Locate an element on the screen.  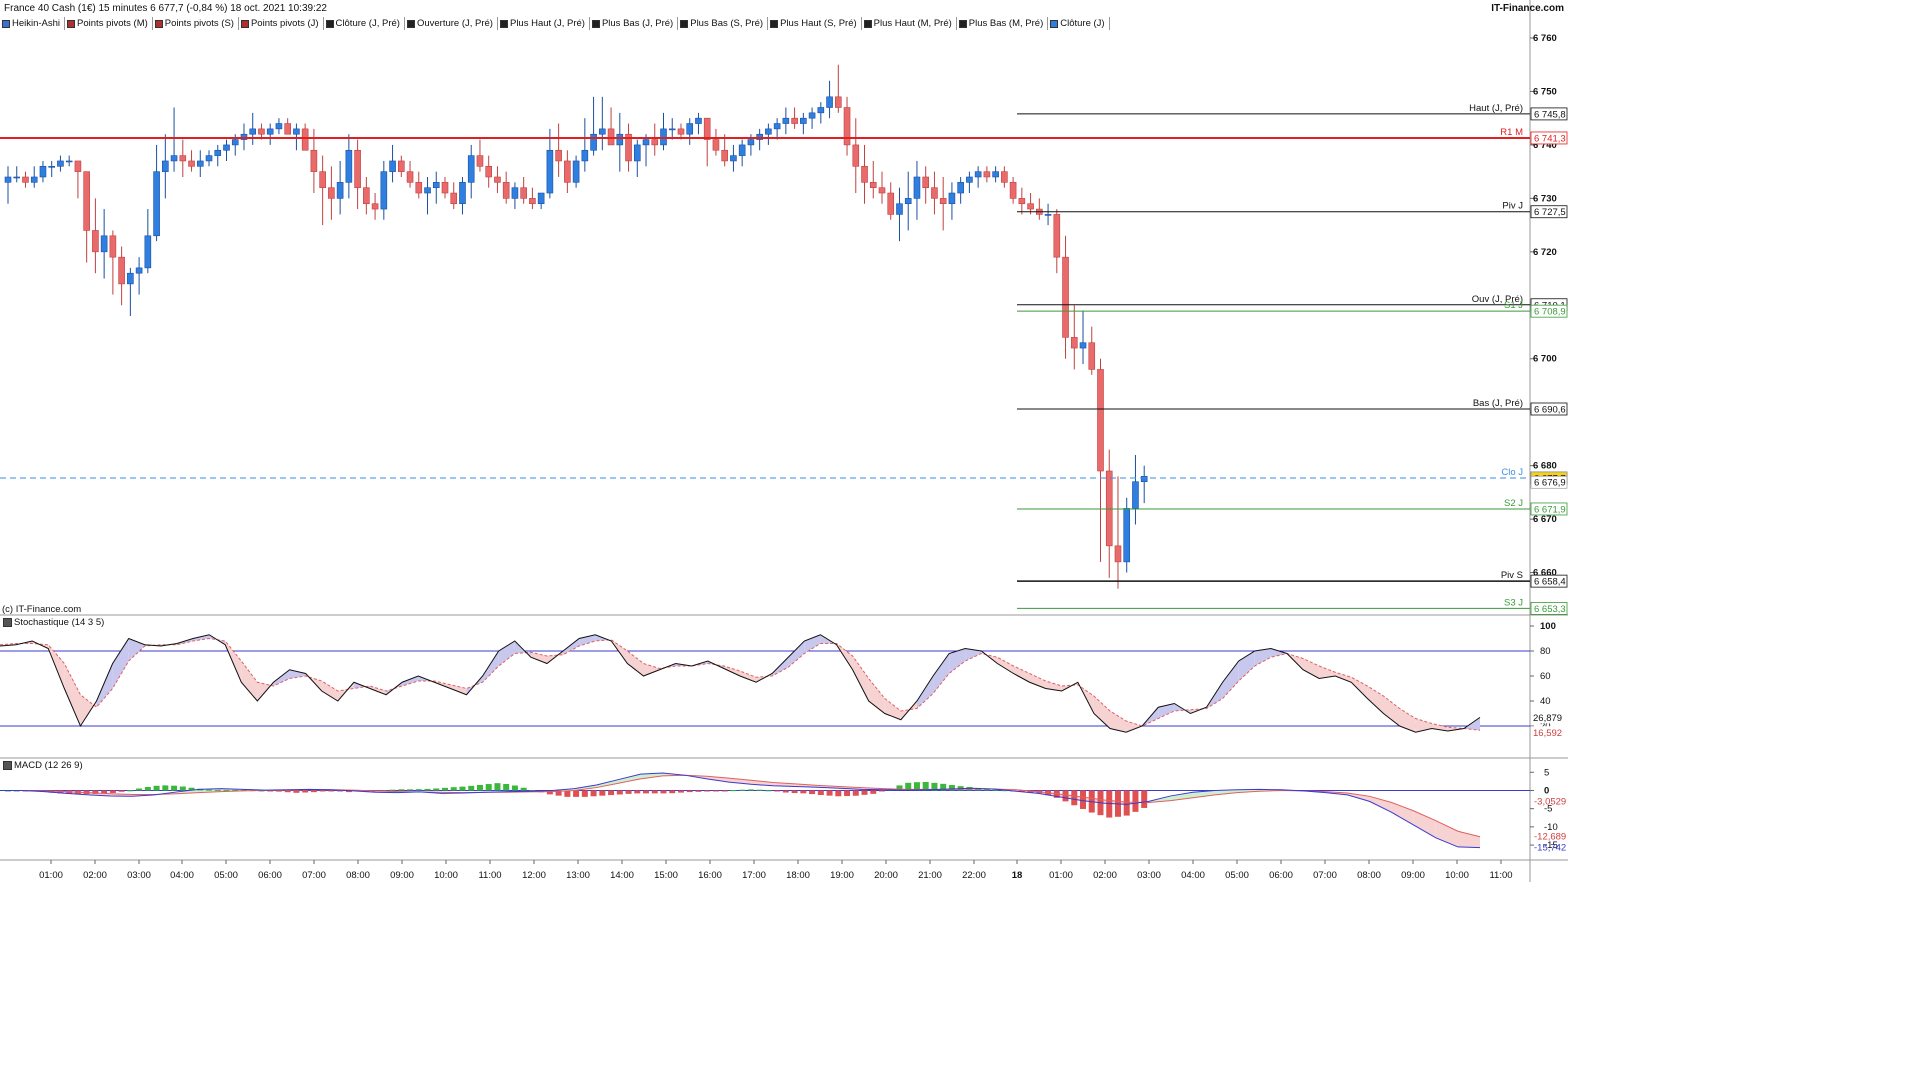
stochastic-pane-label: Stochastique (14 3 5) is located at coordinates (53, 622).